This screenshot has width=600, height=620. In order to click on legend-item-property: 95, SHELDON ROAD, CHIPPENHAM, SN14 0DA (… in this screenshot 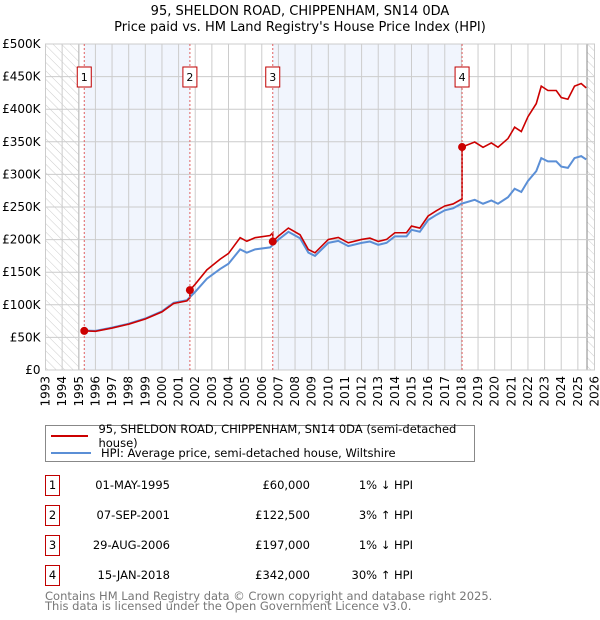, I will do `click(260, 436)`.